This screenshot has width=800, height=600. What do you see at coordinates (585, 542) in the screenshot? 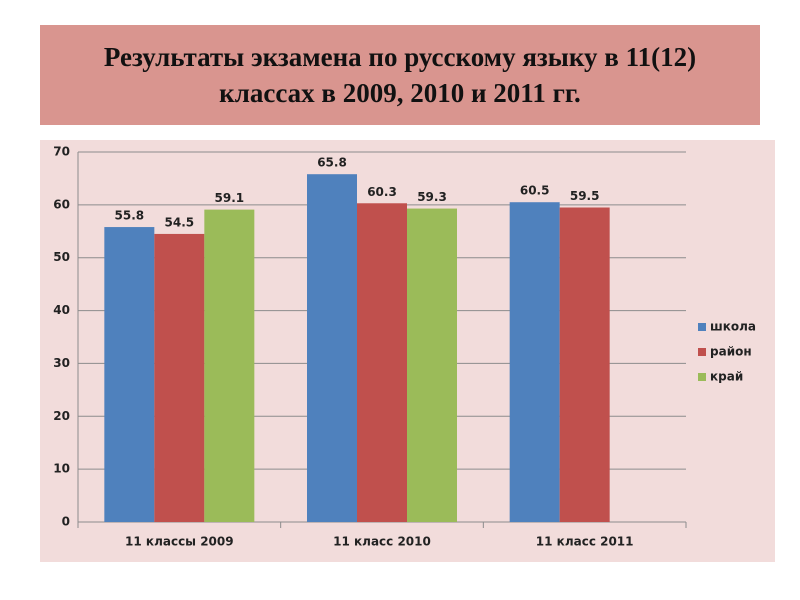
I see `x-tick-label: 11 класс 2011` at bounding box center [585, 542].